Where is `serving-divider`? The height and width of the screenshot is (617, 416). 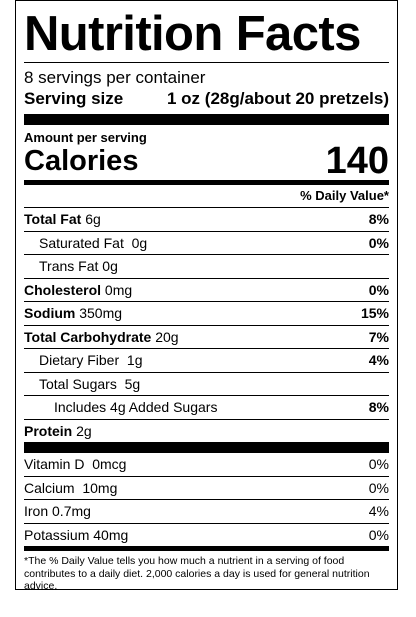 serving-divider is located at coordinates (206, 119).